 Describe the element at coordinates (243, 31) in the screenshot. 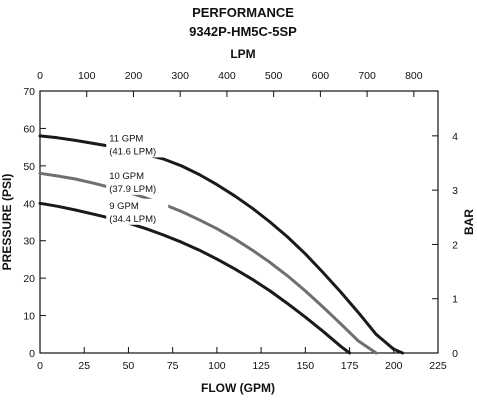

I see `chart-subtitle: 9342P-HM5C-5SP` at that location.